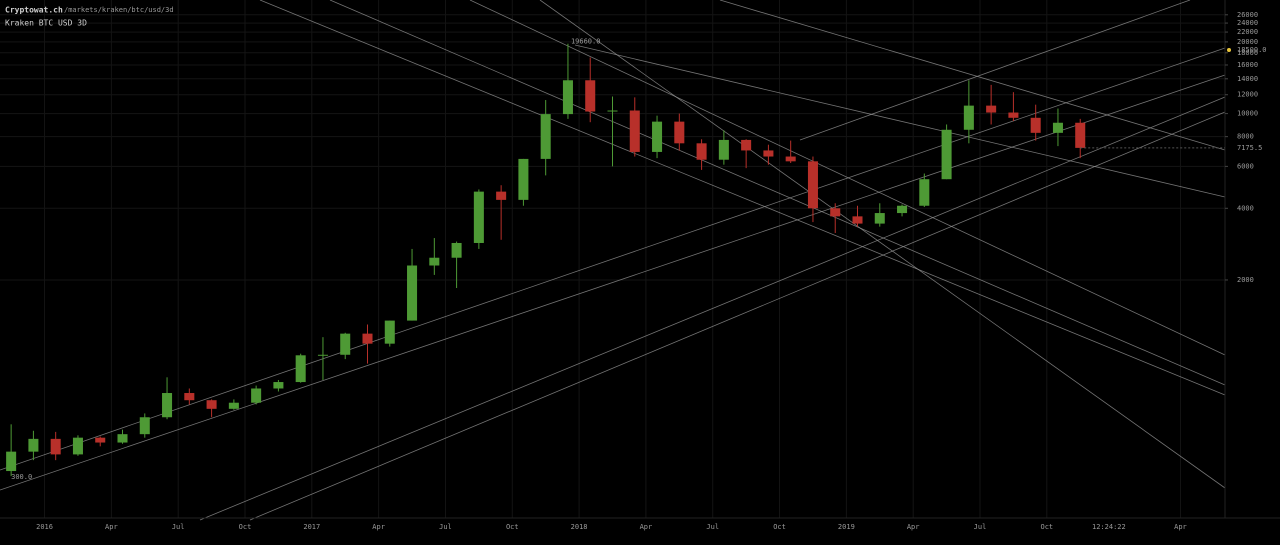  I want to click on y-tick-label: 4000, so click(1245, 208).